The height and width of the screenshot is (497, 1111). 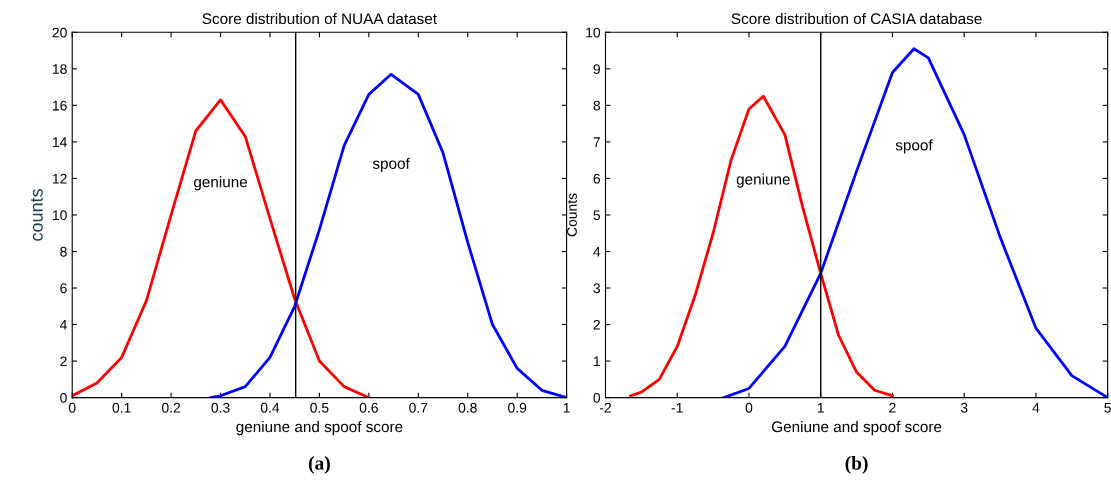 What do you see at coordinates (572, 215) in the screenshot?
I see `y-axis-title: Counts` at bounding box center [572, 215].